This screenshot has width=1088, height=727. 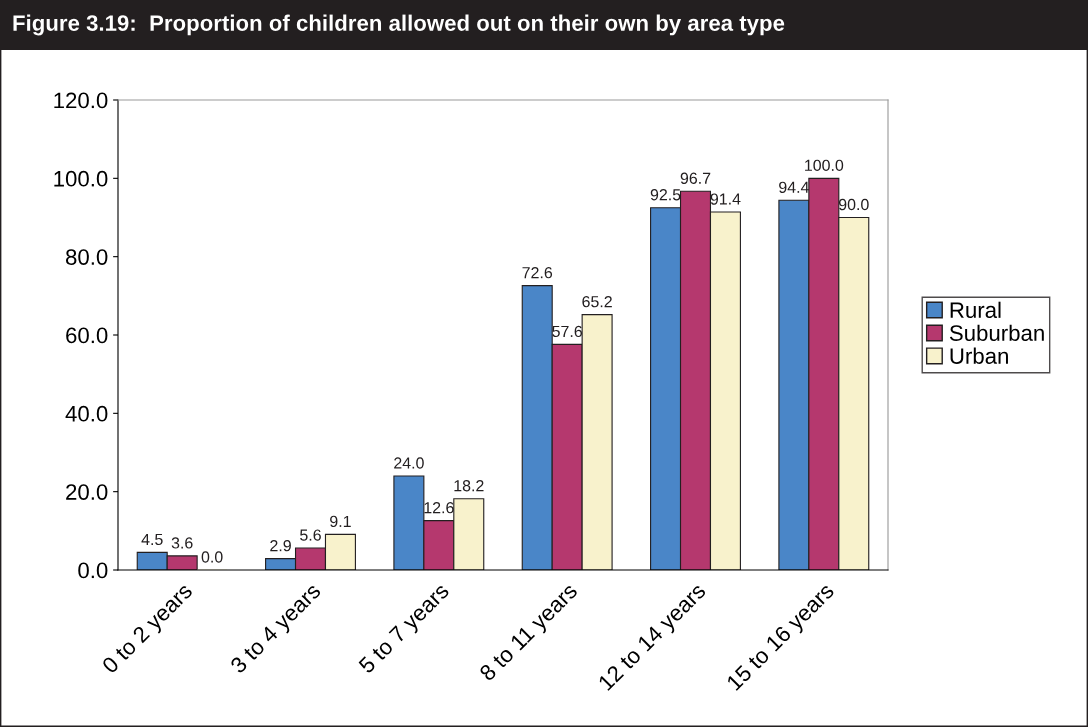 I want to click on data-label: 24.0, so click(x=409, y=463).